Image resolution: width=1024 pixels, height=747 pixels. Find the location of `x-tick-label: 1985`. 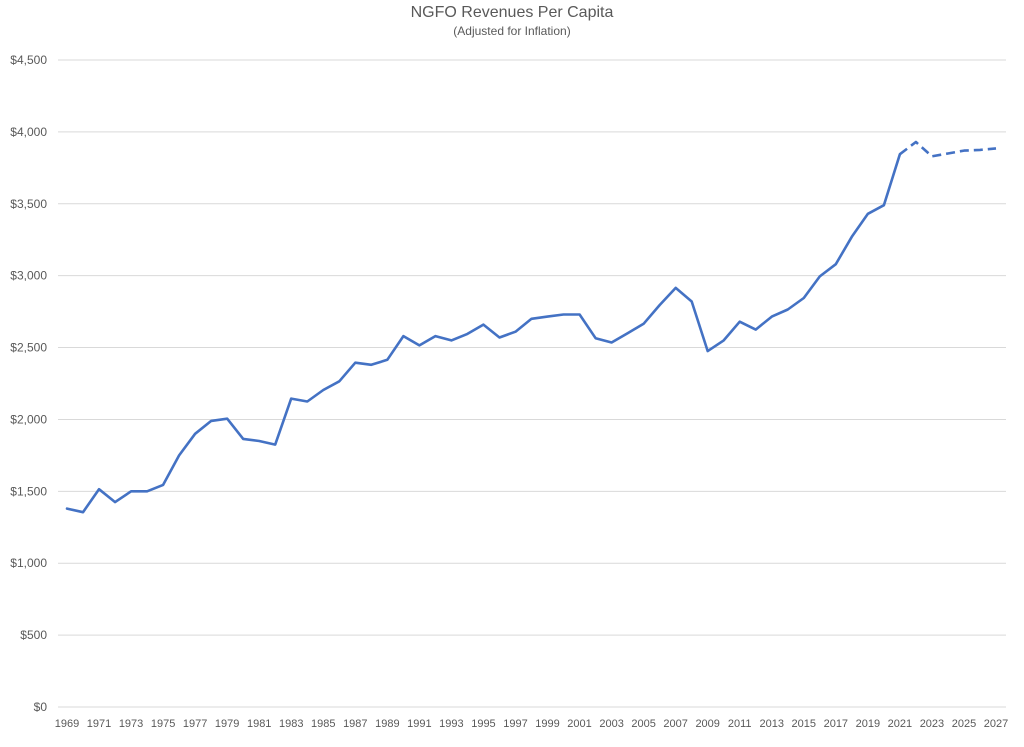

x-tick-label: 1985 is located at coordinates (323, 724).